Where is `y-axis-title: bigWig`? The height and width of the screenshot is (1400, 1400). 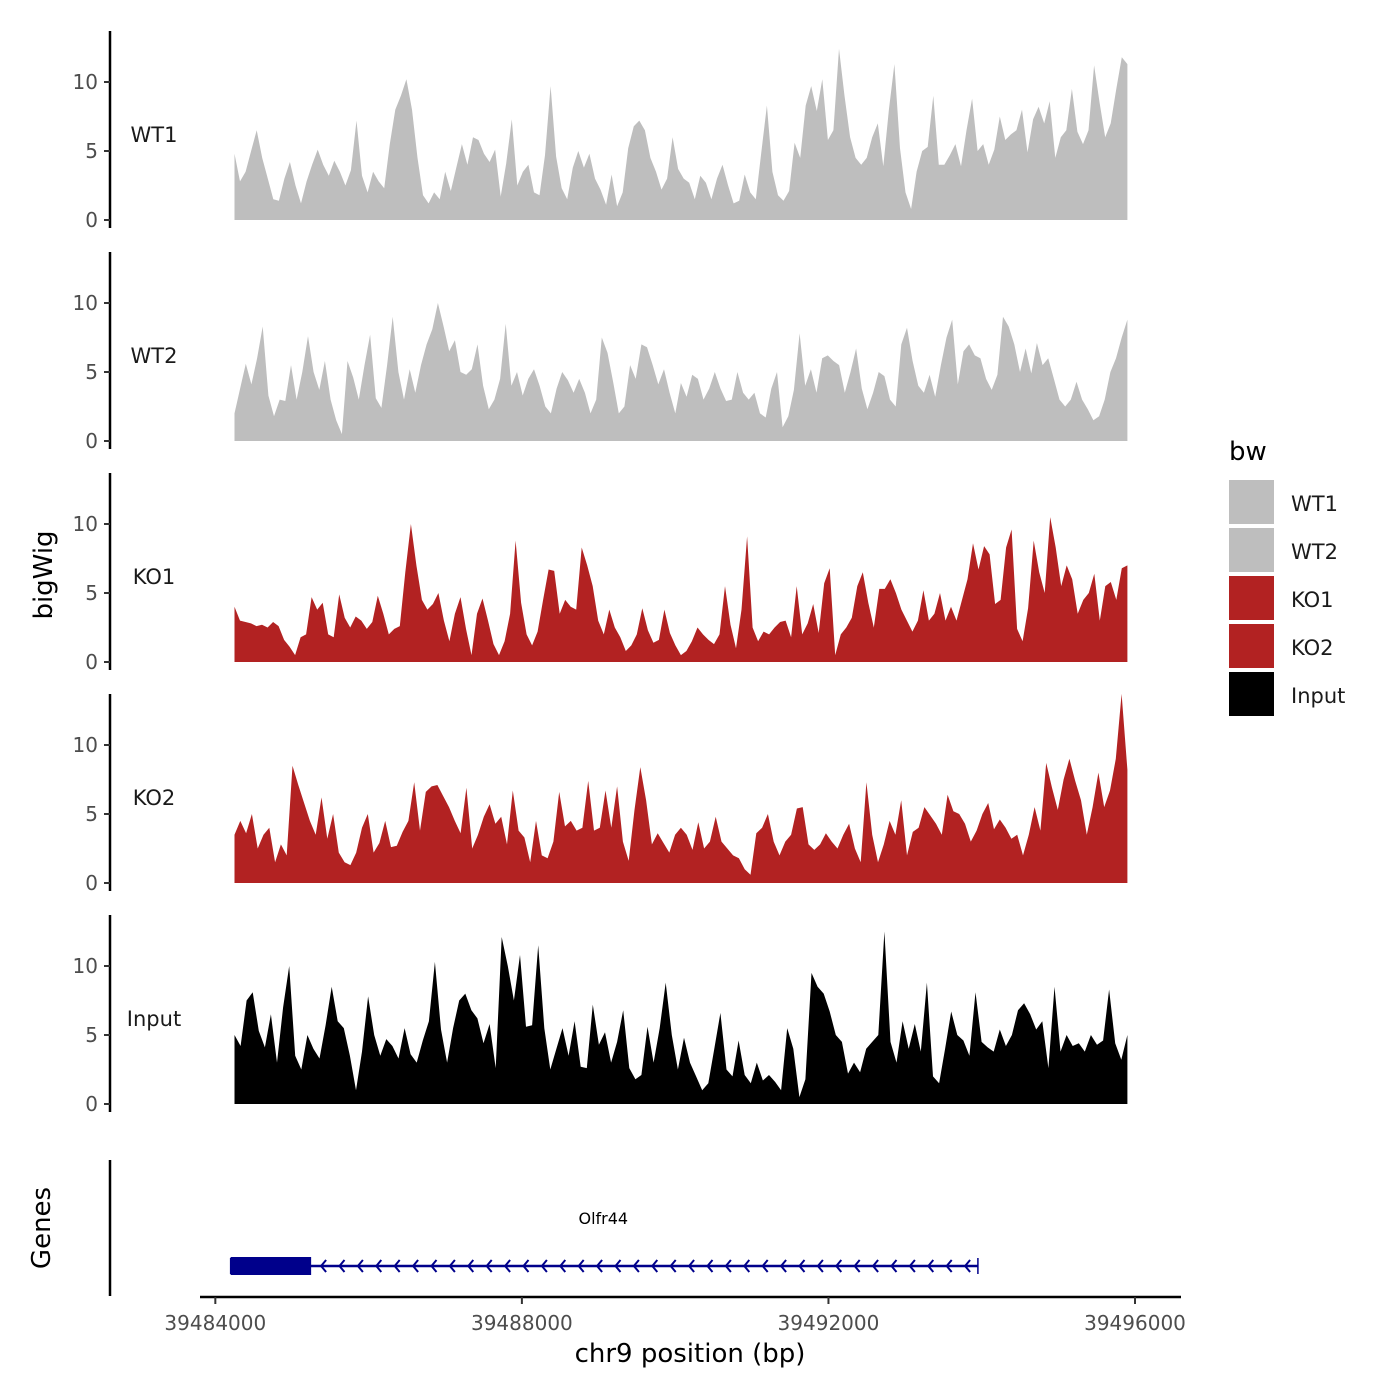
y-axis-title: bigWig is located at coordinates (44, 574).